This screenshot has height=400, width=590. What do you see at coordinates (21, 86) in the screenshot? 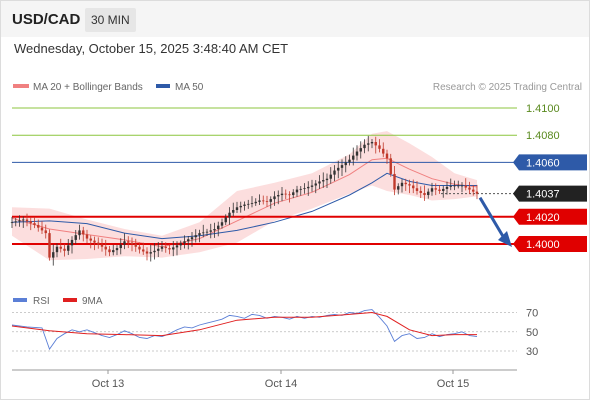
I see `ma20-legend-swatch` at bounding box center [21, 86].